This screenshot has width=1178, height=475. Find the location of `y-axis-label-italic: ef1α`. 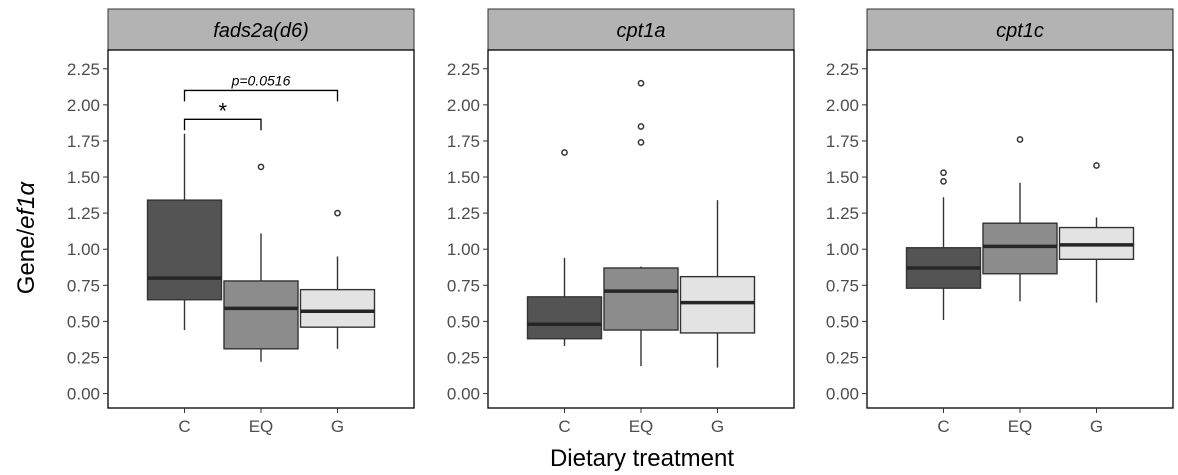

y-axis-label-italic: ef1α is located at coordinates (26, 204).